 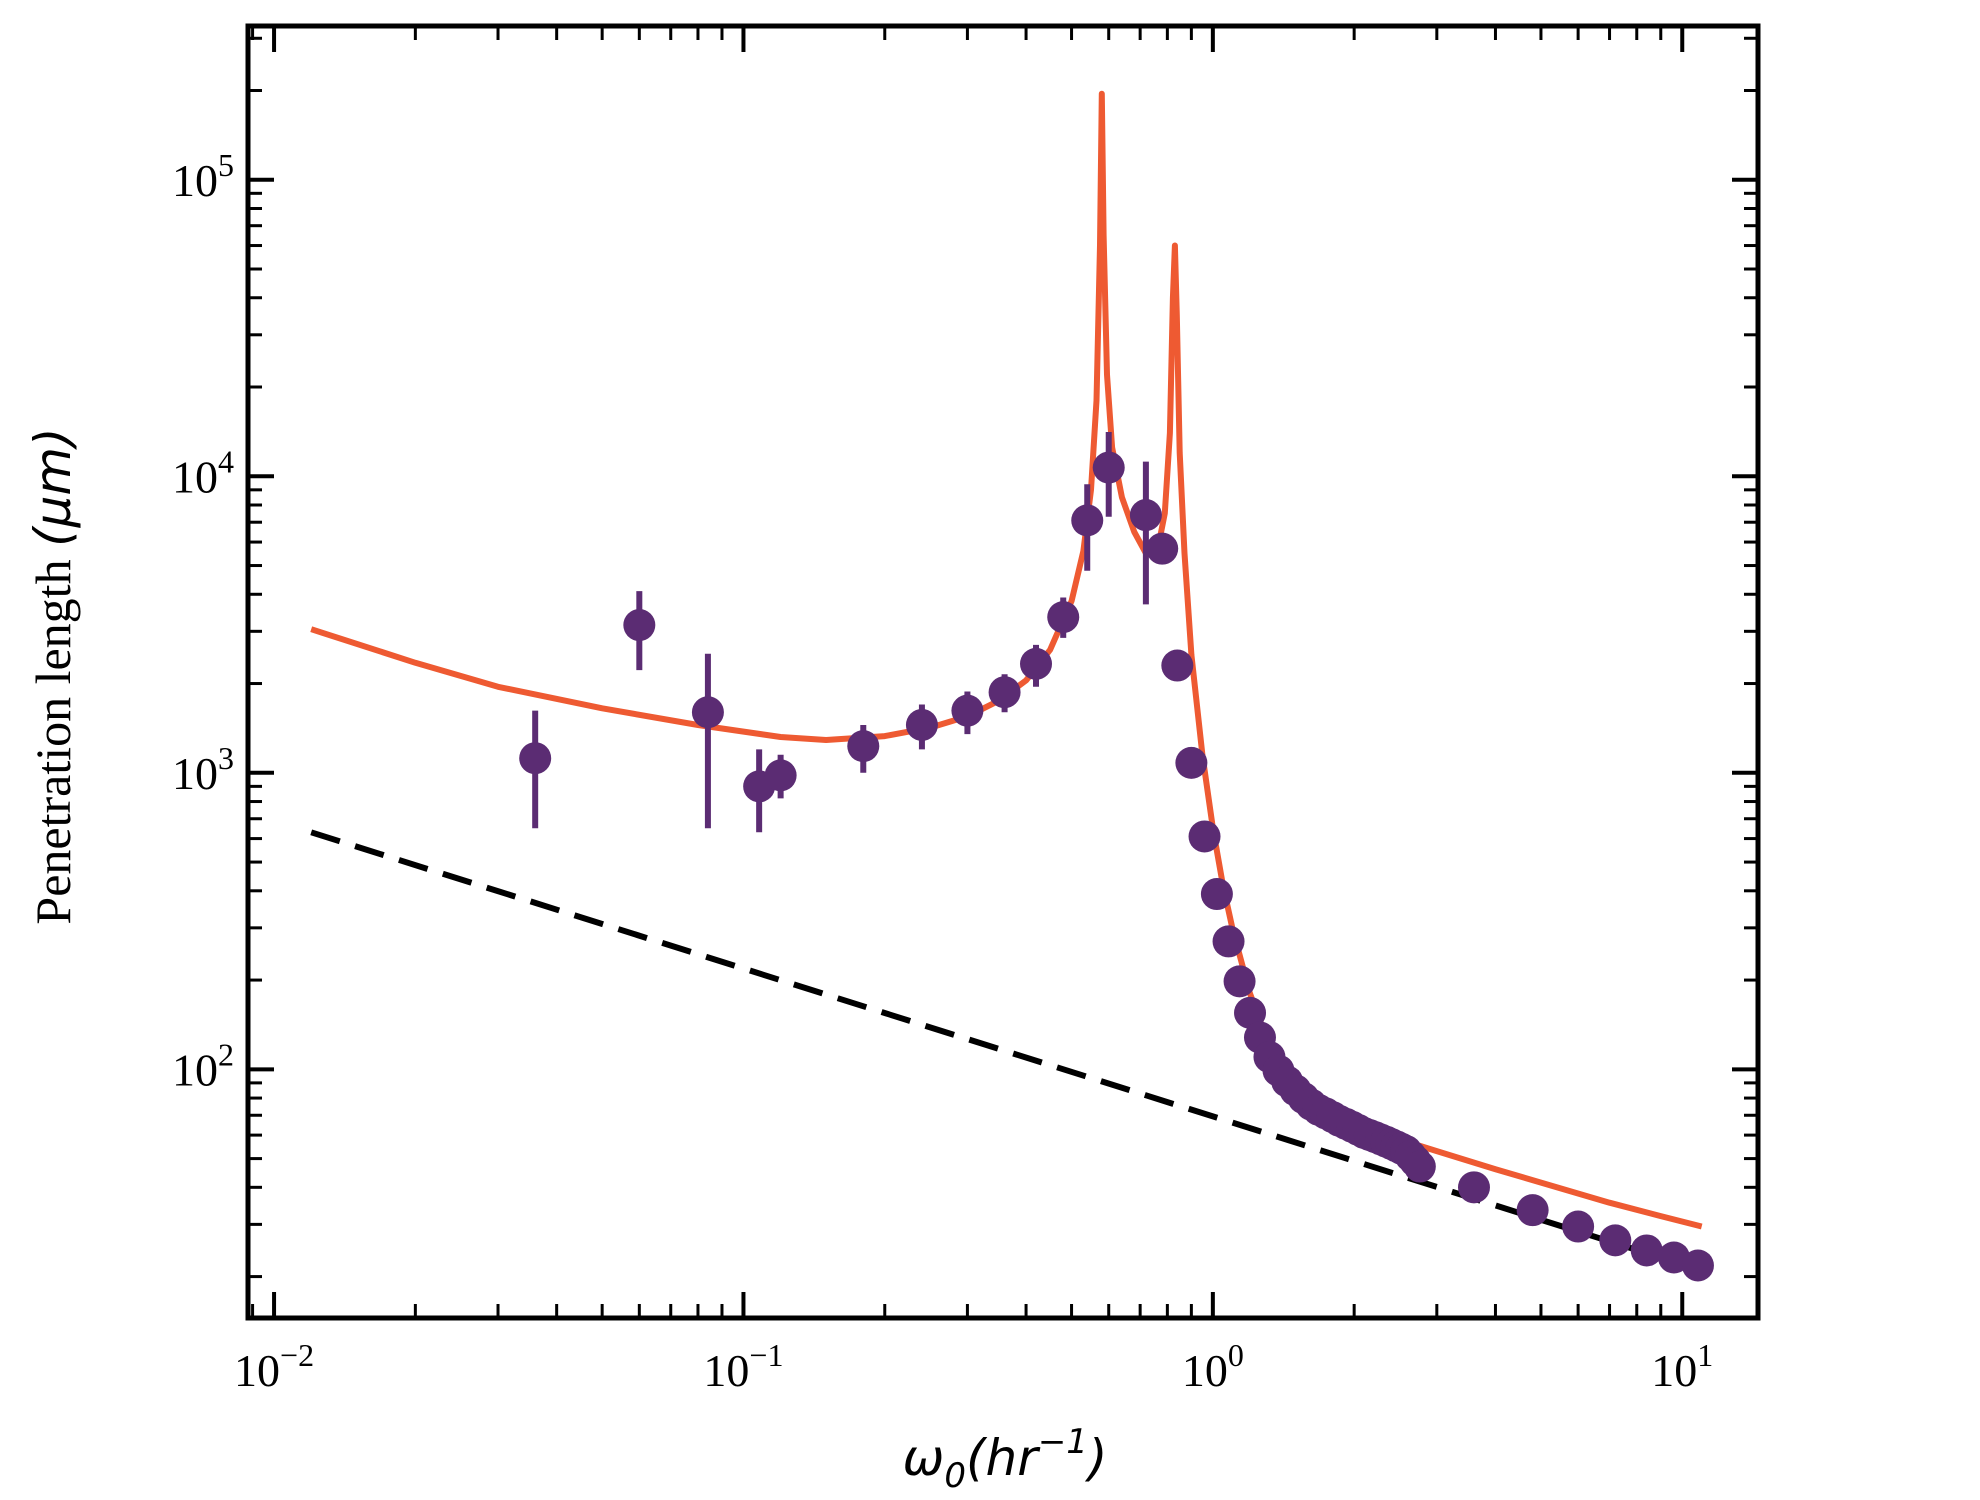 What do you see at coordinates (973, 1366) in the screenshot?
I see `x-tick-labels: 10⁻² 10⁻¹ 10⁰ 10¹` at bounding box center [973, 1366].